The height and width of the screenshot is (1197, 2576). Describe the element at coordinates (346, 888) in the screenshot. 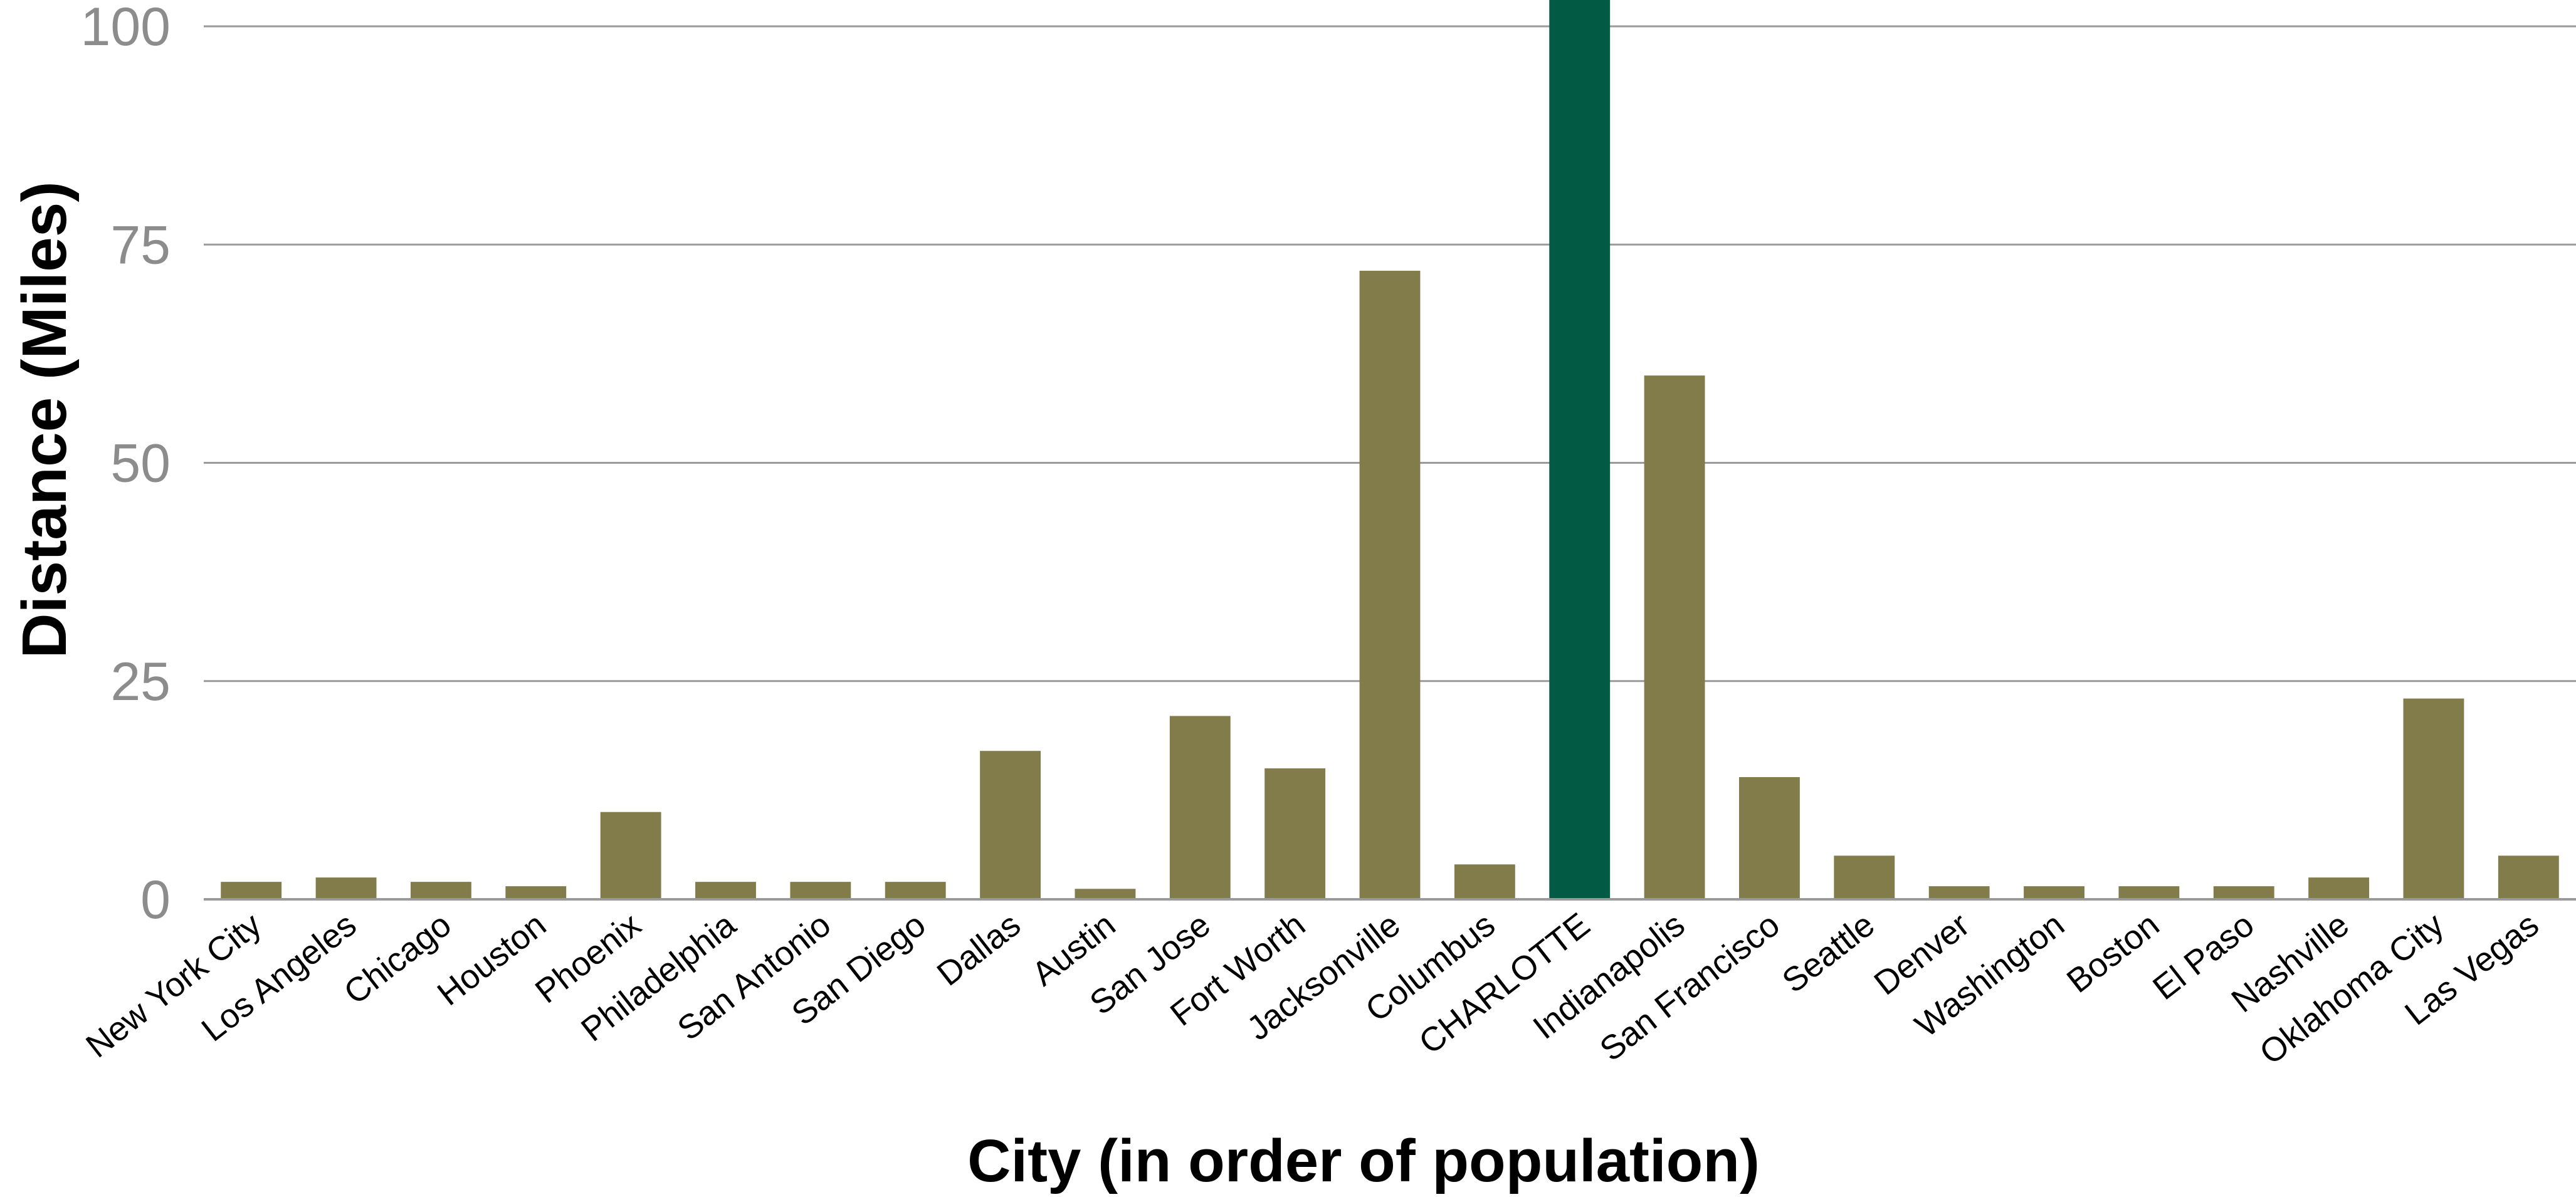

I see `bar-los-angeles` at that location.